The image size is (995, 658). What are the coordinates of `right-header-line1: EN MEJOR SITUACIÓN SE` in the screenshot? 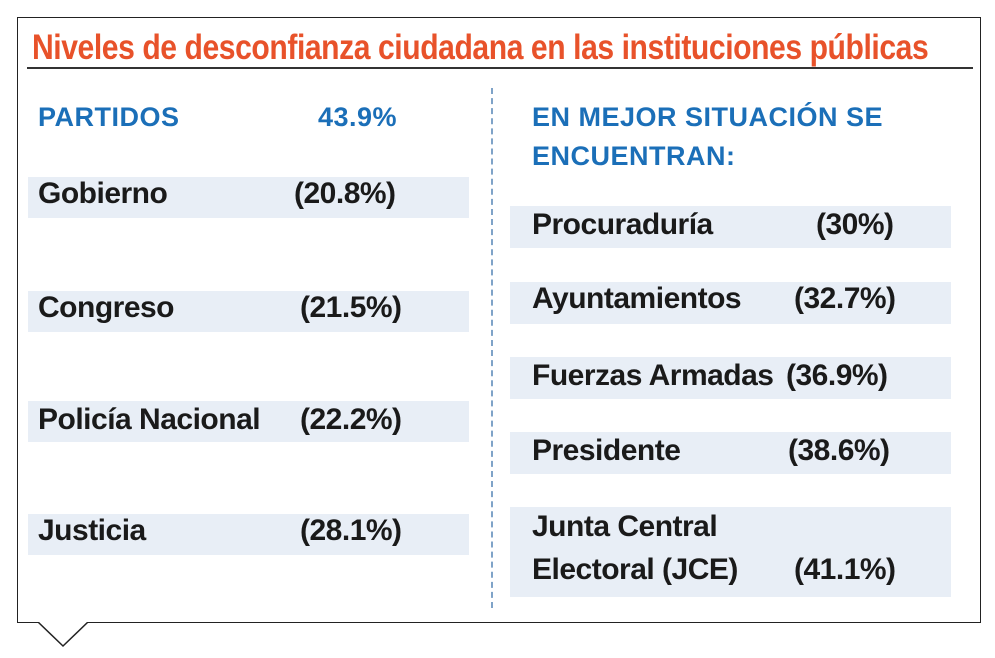 It's located at (708, 117).